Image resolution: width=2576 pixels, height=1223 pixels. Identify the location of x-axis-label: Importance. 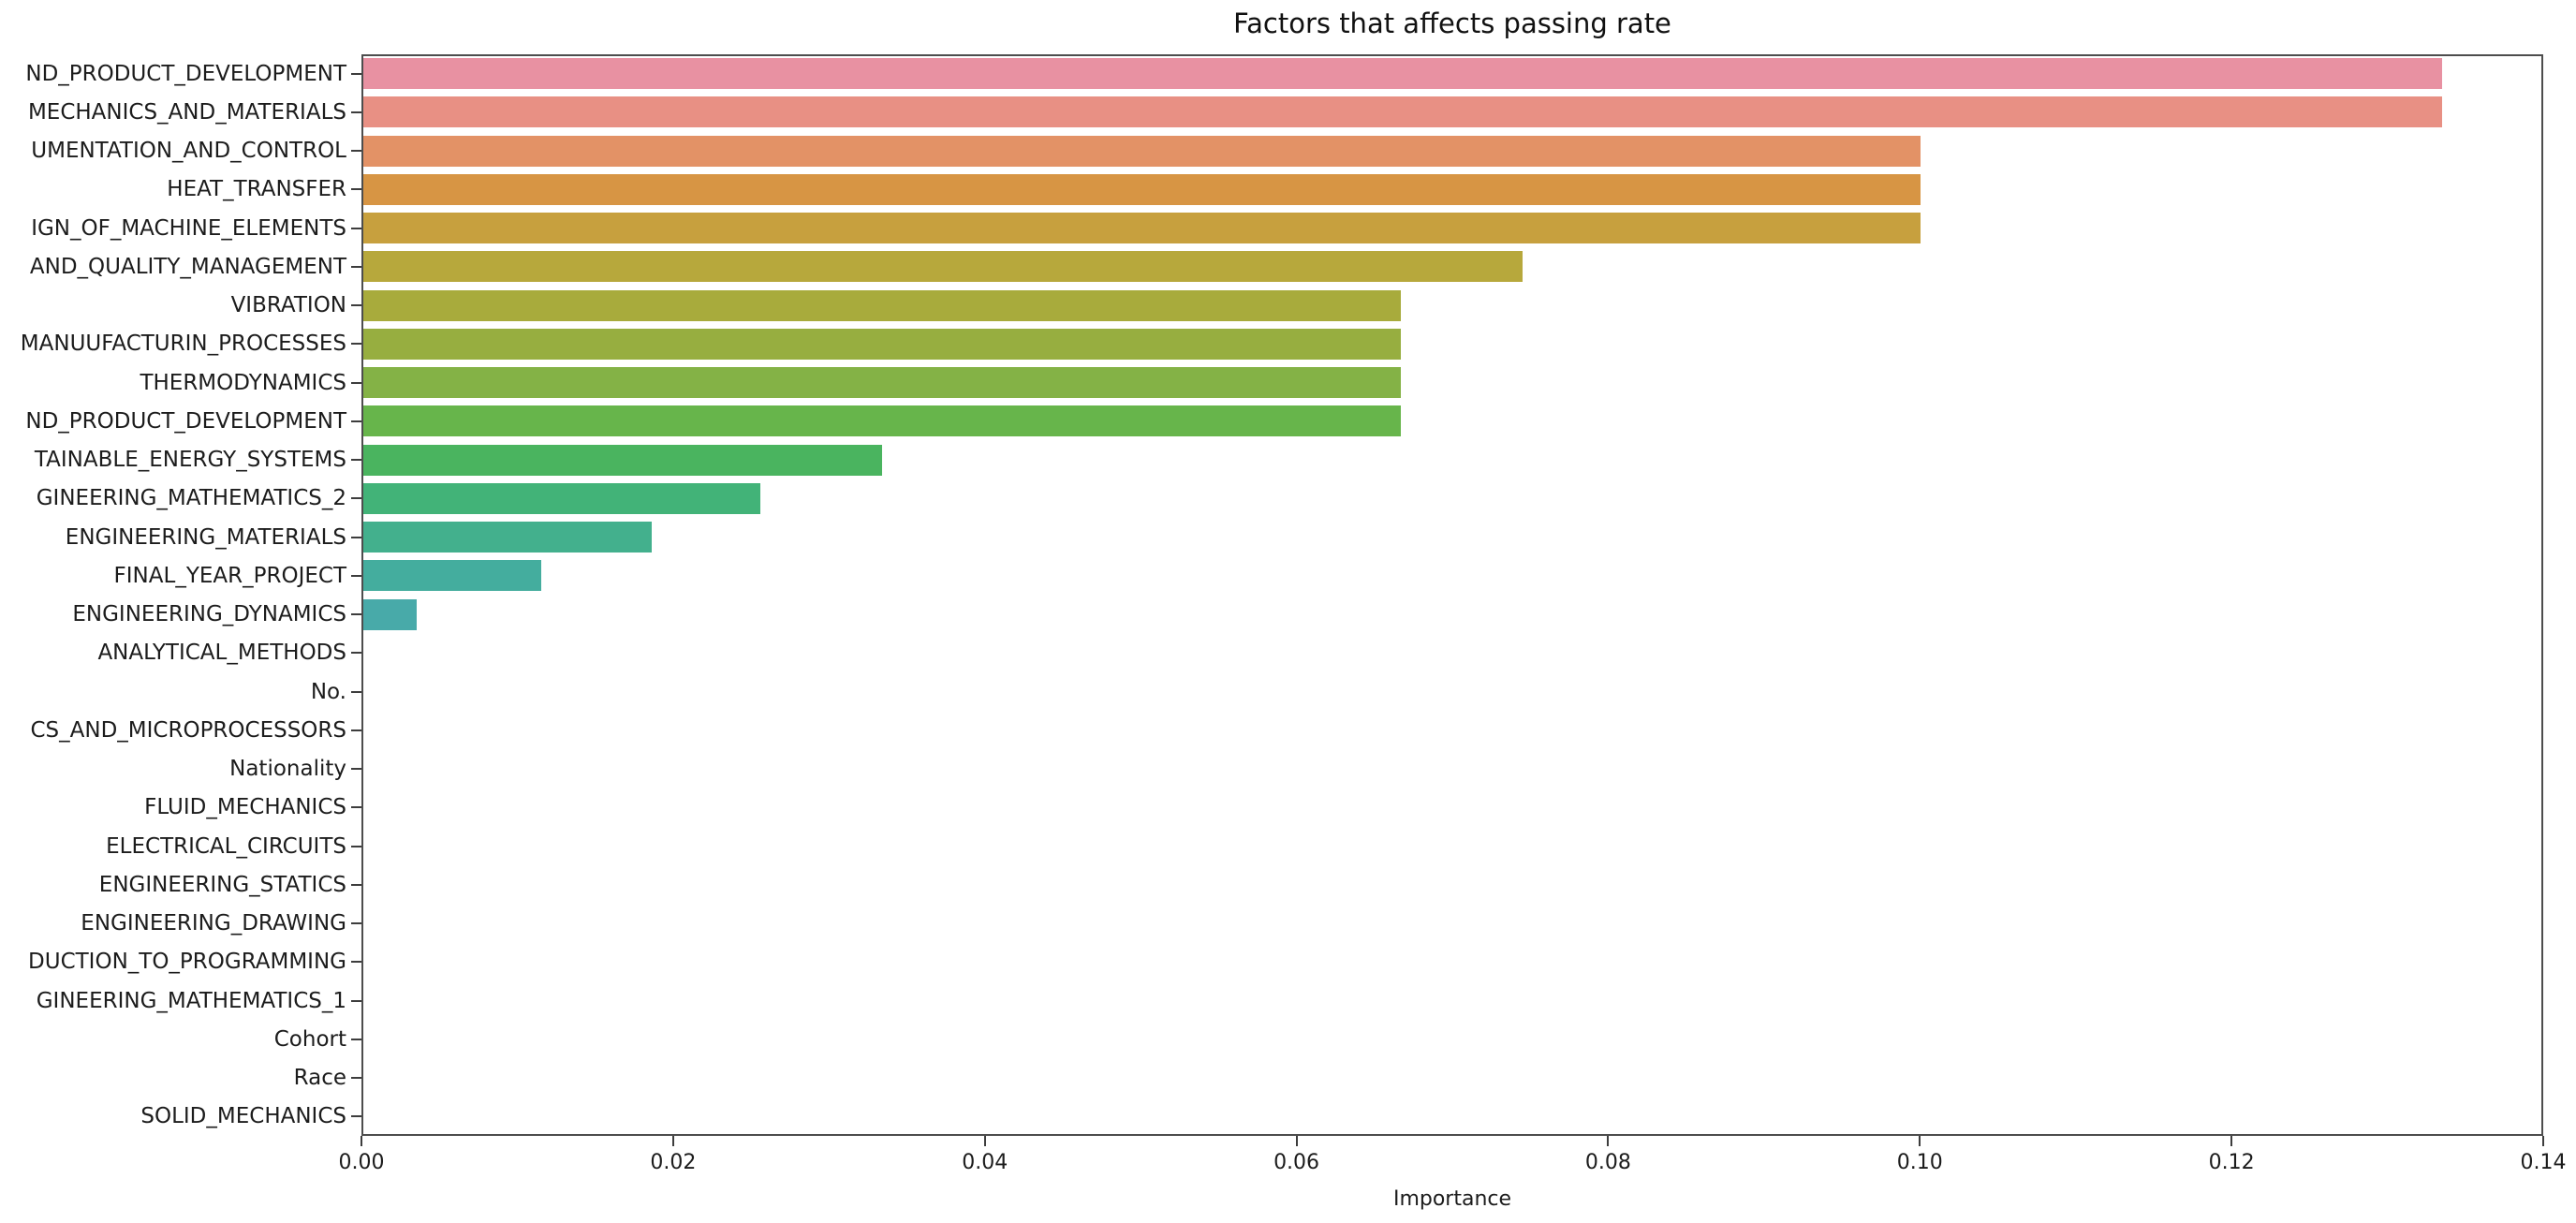
(1452, 1199).